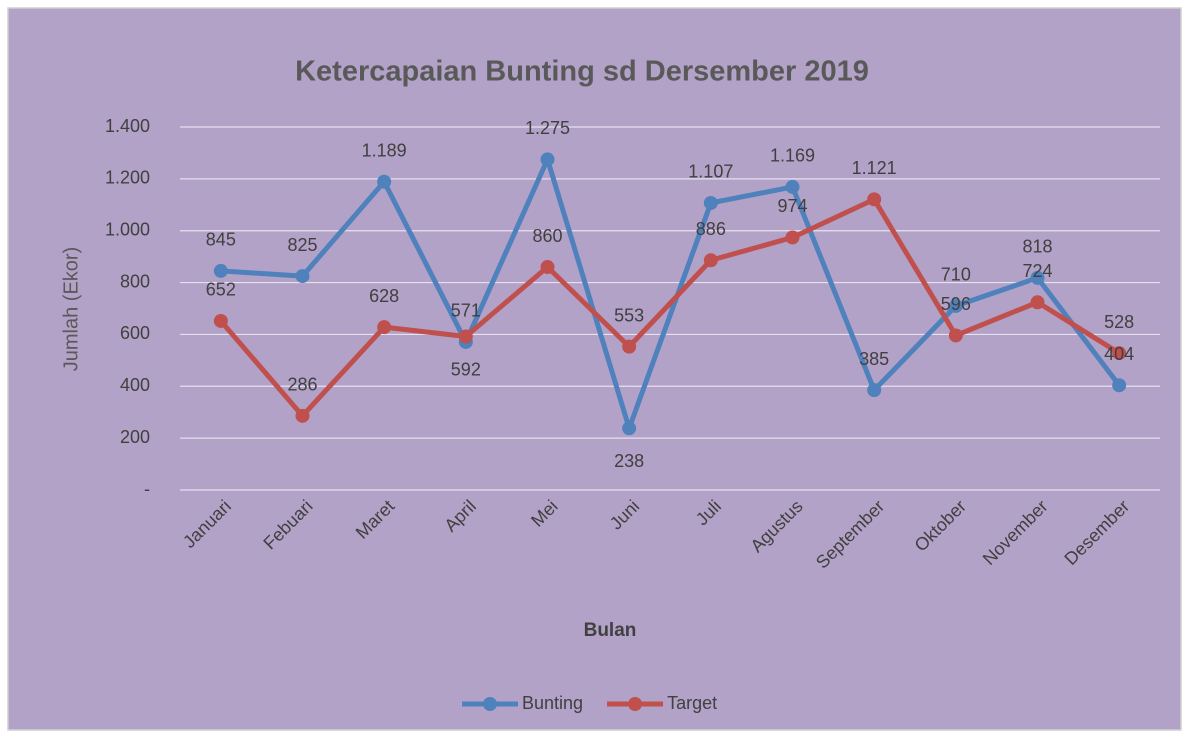  Describe the element at coordinates (384, 150) in the screenshot. I see `data-label: 1.189` at that location.